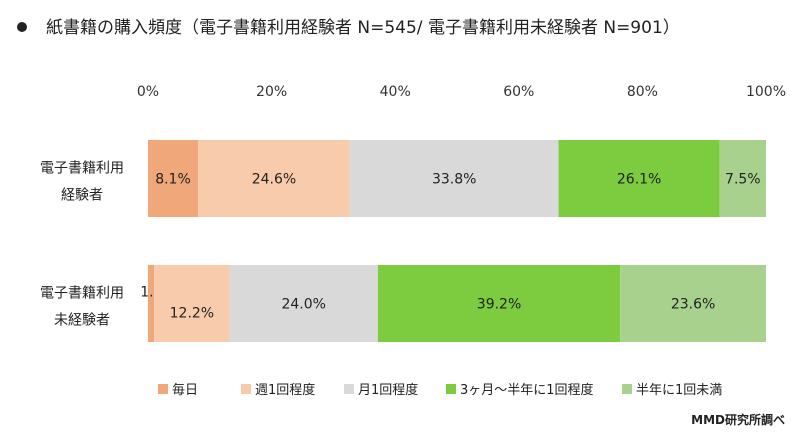 The width and height of the screenshot is (800, 439). What do you see at coordinates (271, 92) in the screenshot?
I see `x-tick-label: 20%` at bounding box center [271, 92].